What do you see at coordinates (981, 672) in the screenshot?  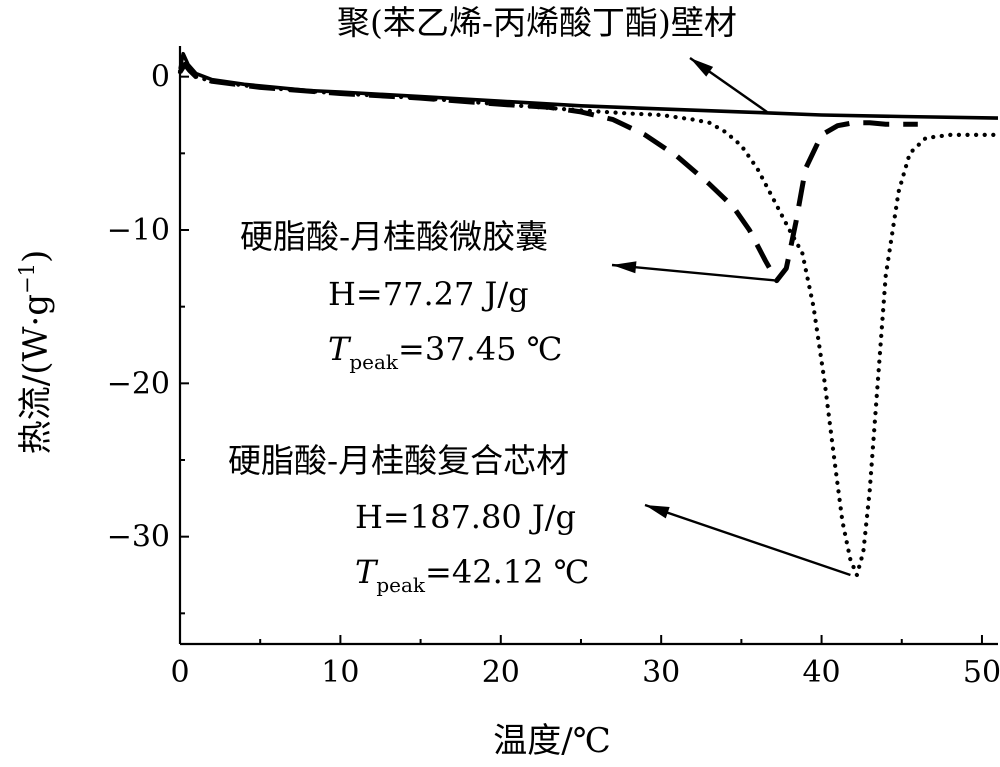 I see `x-tick-label: 50` at bounding box center [981, 672].